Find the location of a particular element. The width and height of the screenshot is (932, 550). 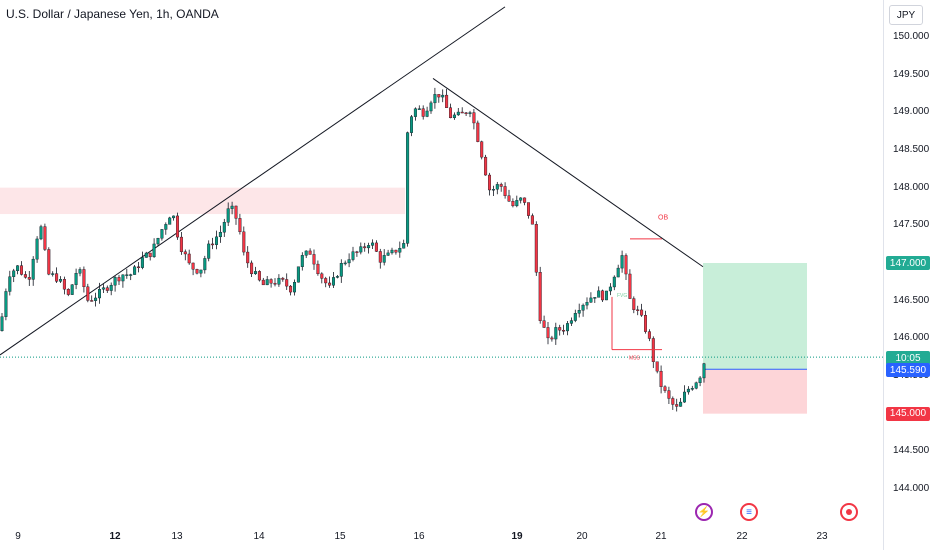

y-tick-label: 144.000 is located at coordinates (911, 488).